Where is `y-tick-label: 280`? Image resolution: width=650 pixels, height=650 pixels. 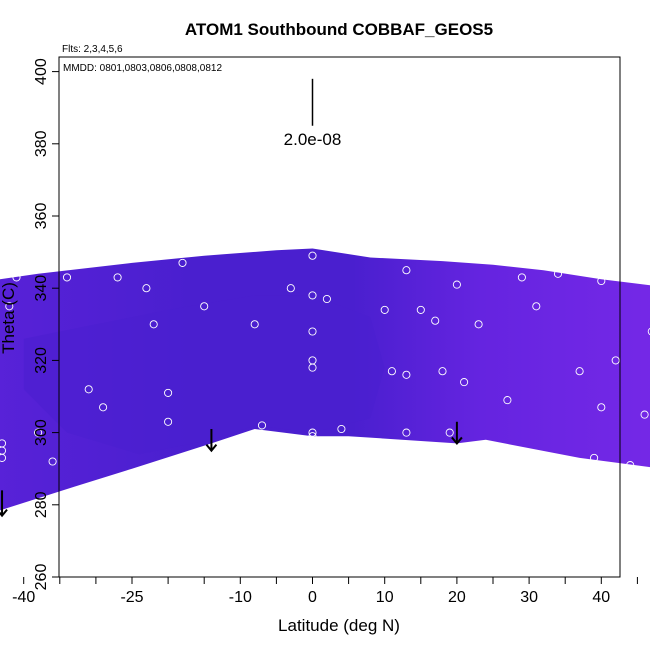 y-tick-label: 280 is located at coordinates (41, 504).